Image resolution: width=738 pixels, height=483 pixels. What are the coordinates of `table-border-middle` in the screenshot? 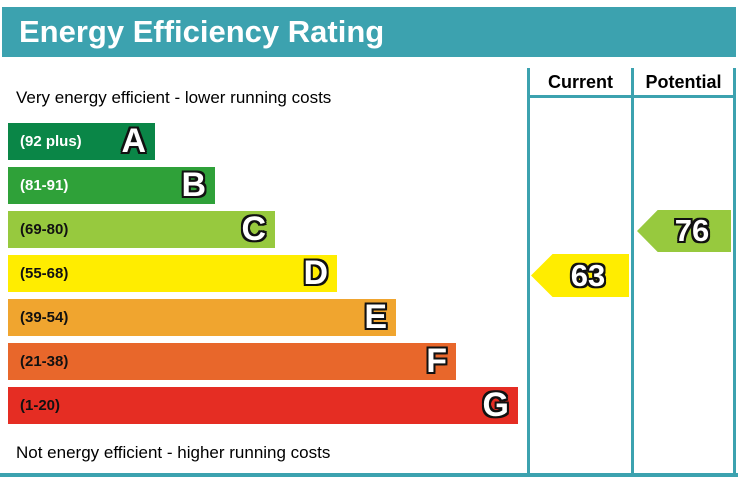 It's located at (632, 272).